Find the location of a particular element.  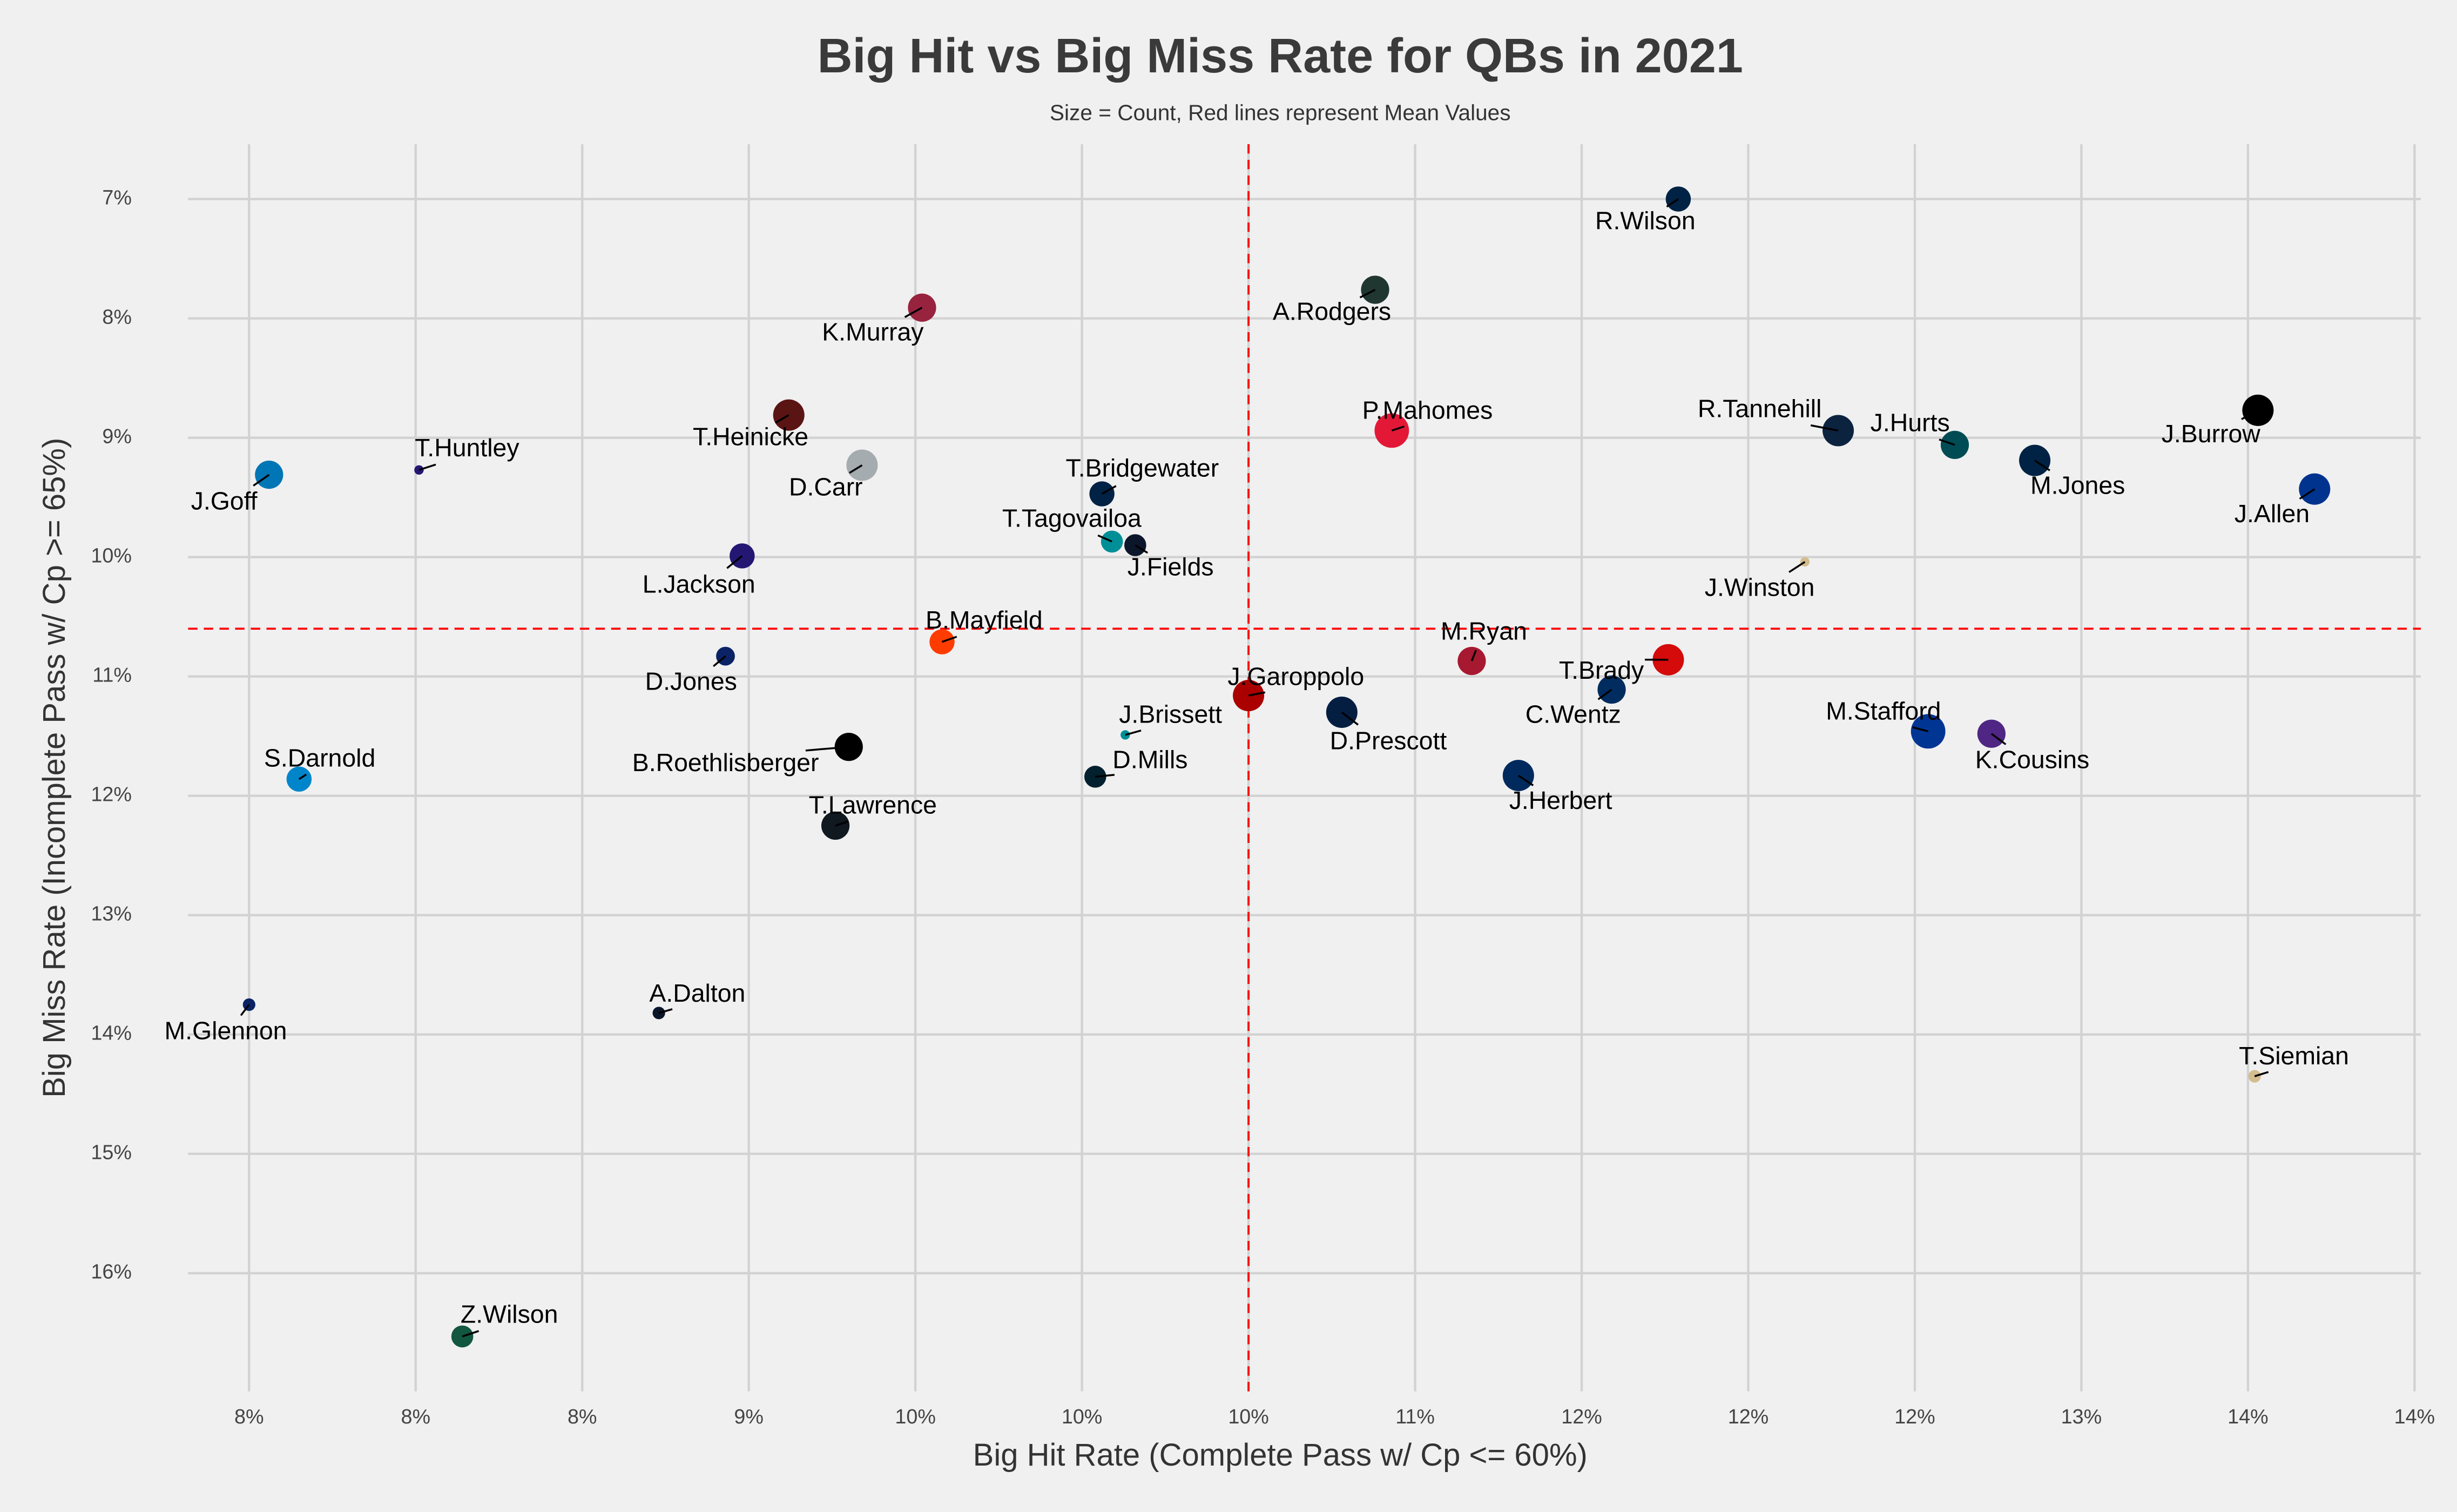

point-label: J.Herbert is located at coordinates (1560, 800).